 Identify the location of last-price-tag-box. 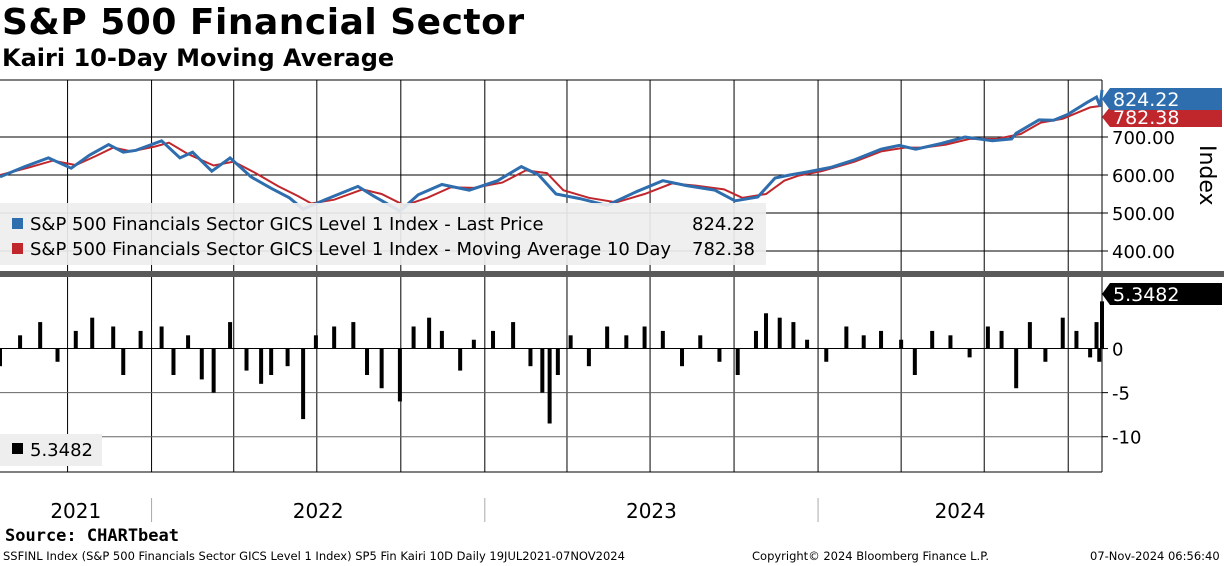
(1162, 99).